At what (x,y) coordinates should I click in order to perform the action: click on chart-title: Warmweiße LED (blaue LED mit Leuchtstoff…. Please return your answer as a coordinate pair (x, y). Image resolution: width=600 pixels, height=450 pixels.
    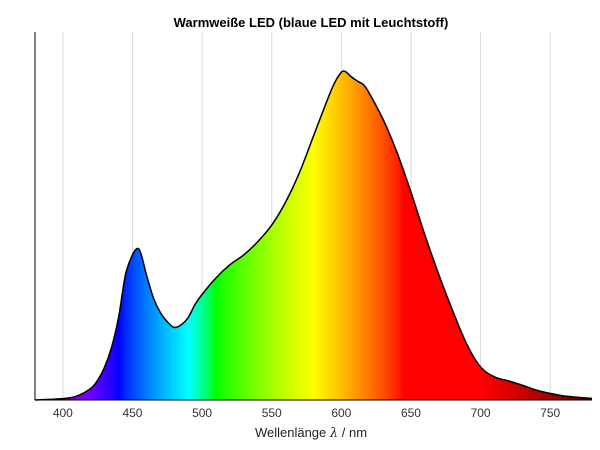
    Looking at the image, I should click on (311, 22).